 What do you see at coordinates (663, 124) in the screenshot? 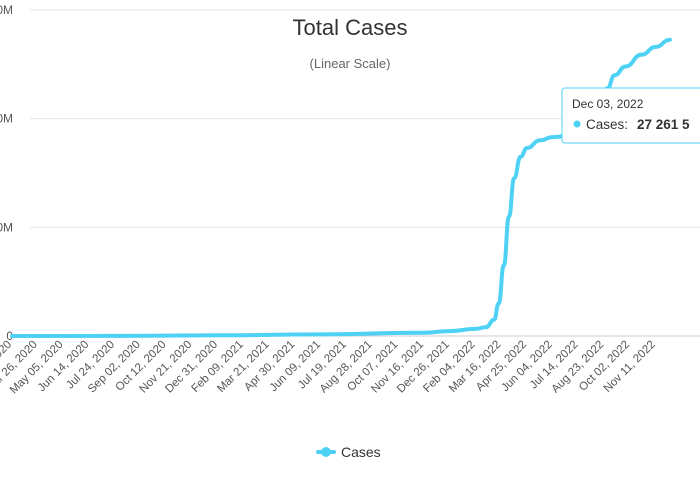
I see `tooltip-value: 27 261 5` at bounding box center [663, 124].